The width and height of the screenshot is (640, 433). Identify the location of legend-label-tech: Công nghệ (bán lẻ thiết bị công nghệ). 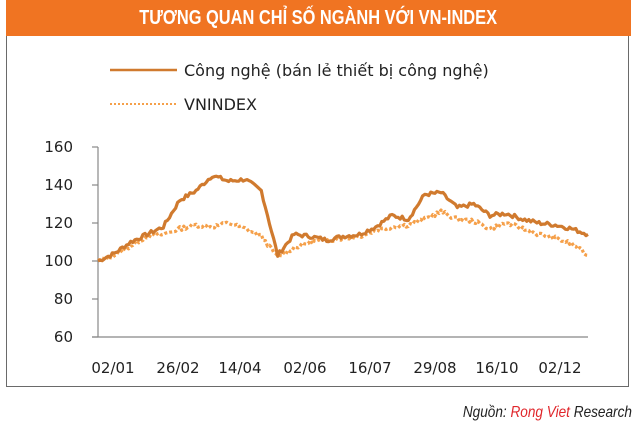
(336, 70).